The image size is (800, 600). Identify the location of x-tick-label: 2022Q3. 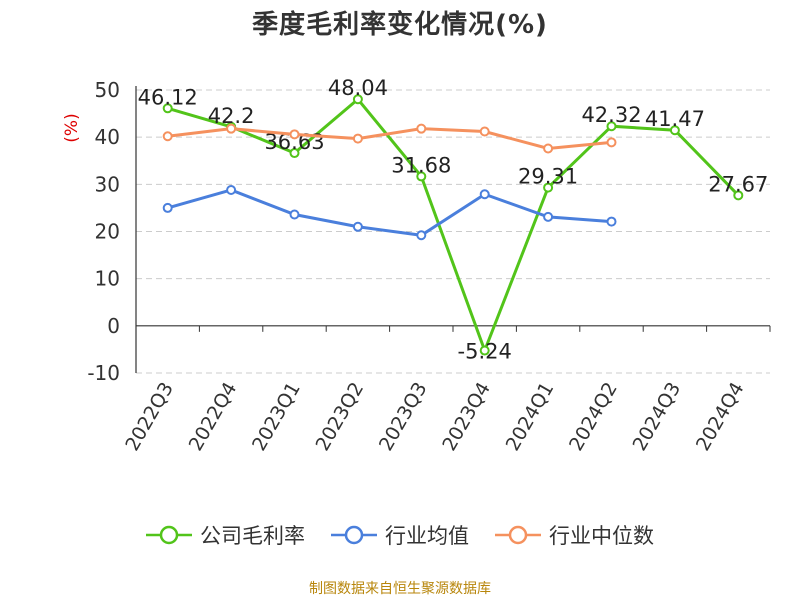
(149, 417).